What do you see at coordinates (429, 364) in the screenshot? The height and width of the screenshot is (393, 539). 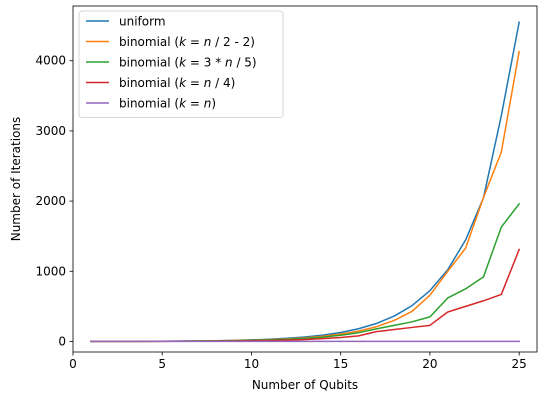 I see `x-tick-label: 20` at bounding box center [429, 364].